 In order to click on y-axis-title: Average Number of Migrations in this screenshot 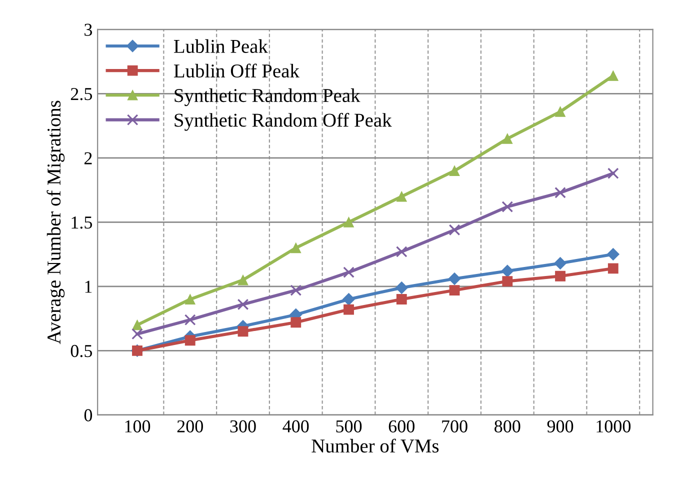, I will do `click(55, 222)`.